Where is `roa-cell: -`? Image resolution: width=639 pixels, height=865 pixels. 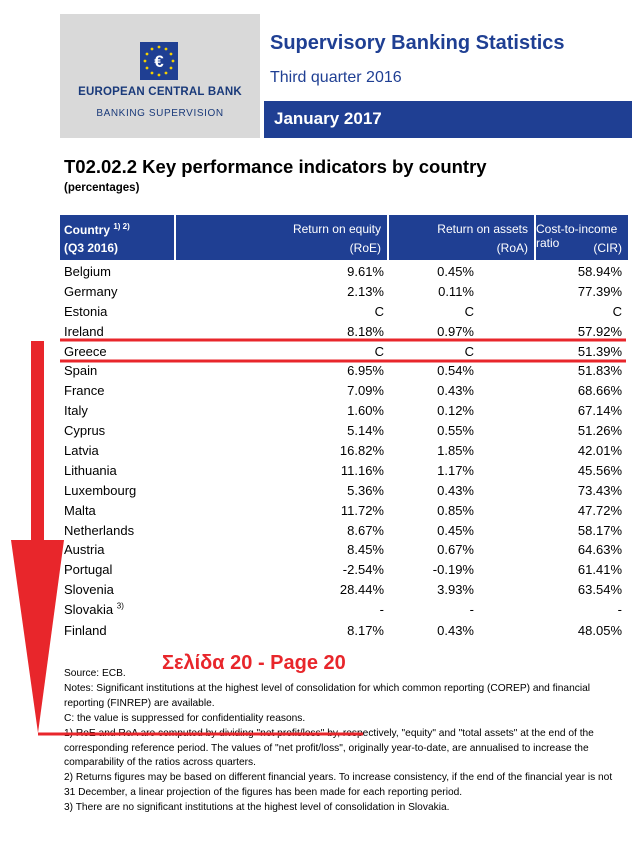
roa-cell: - is located at coordinates (471, 610).